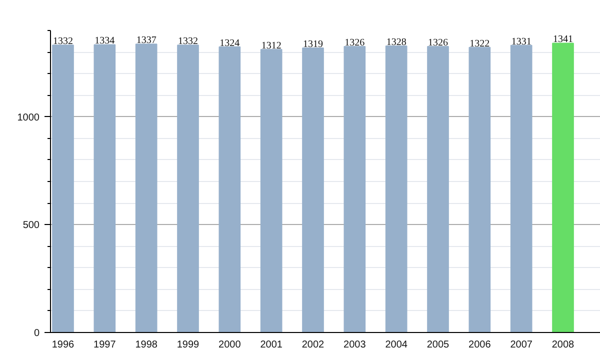 This screenshot has width=600, height=350. I want to click on x-tick-label: 2008, so click(563, 345).